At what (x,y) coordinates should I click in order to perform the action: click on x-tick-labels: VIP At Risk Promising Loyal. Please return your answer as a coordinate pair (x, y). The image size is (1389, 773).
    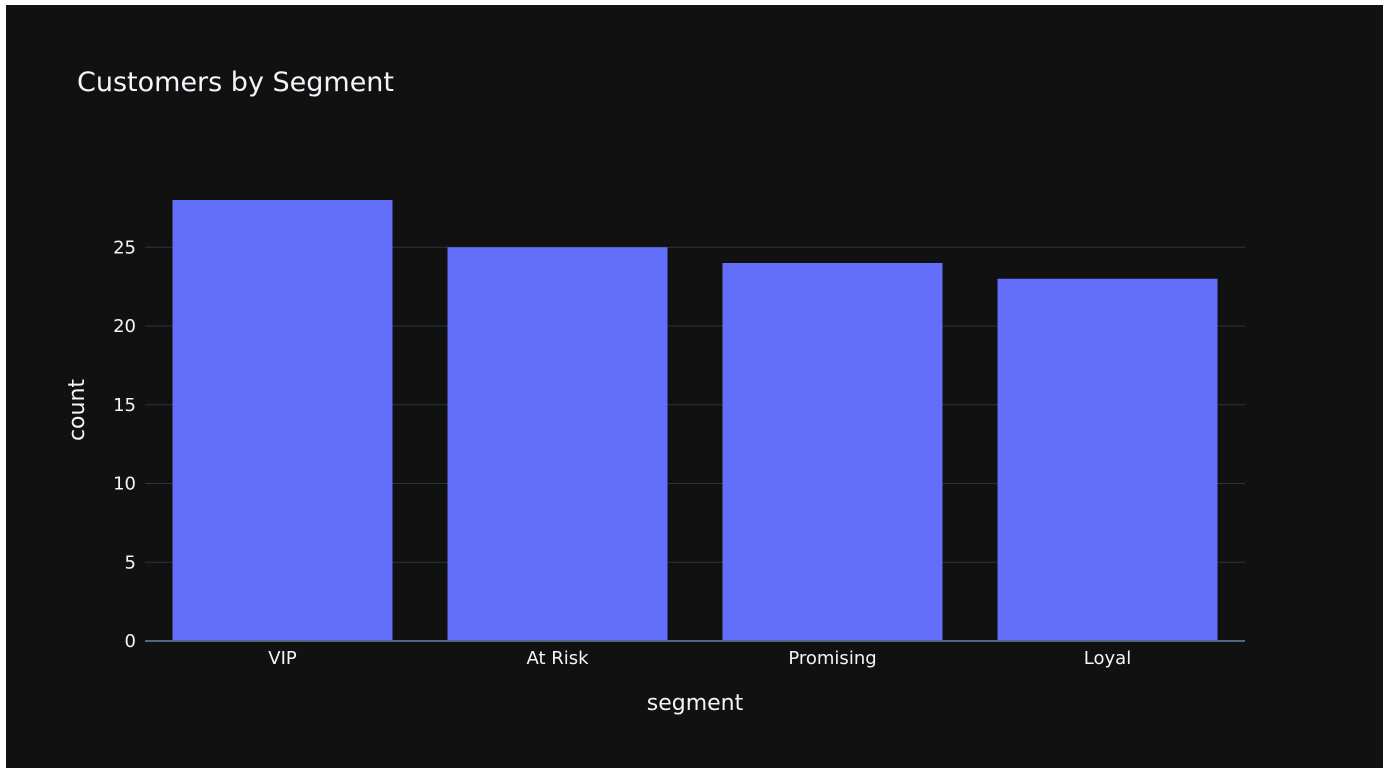
    Looking at the image, I should click on (699, 658).